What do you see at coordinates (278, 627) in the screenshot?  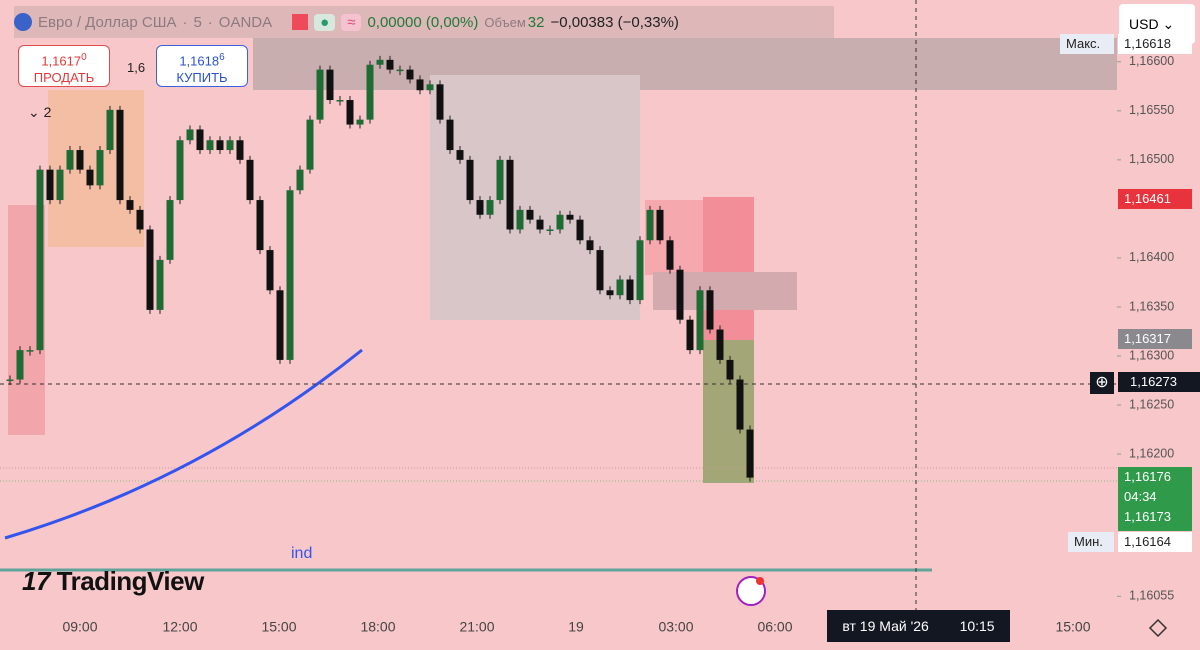 I see `x-tick-label: 15:00` at bounding box center [278, 627].